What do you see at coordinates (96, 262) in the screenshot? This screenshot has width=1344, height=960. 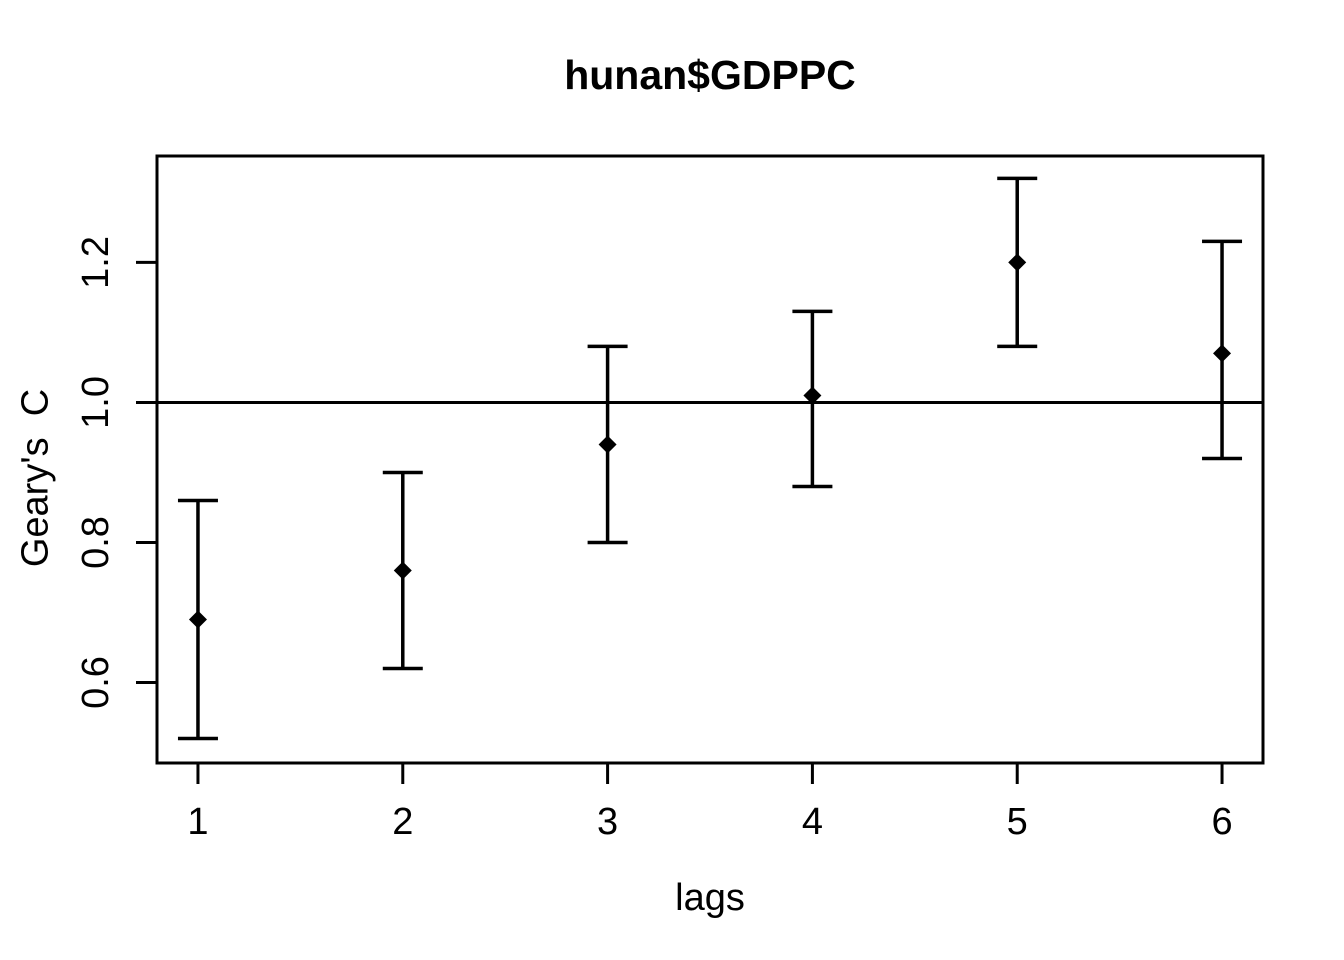 I see `y-tick-label: 1.2` at bounding box center [96, 262].